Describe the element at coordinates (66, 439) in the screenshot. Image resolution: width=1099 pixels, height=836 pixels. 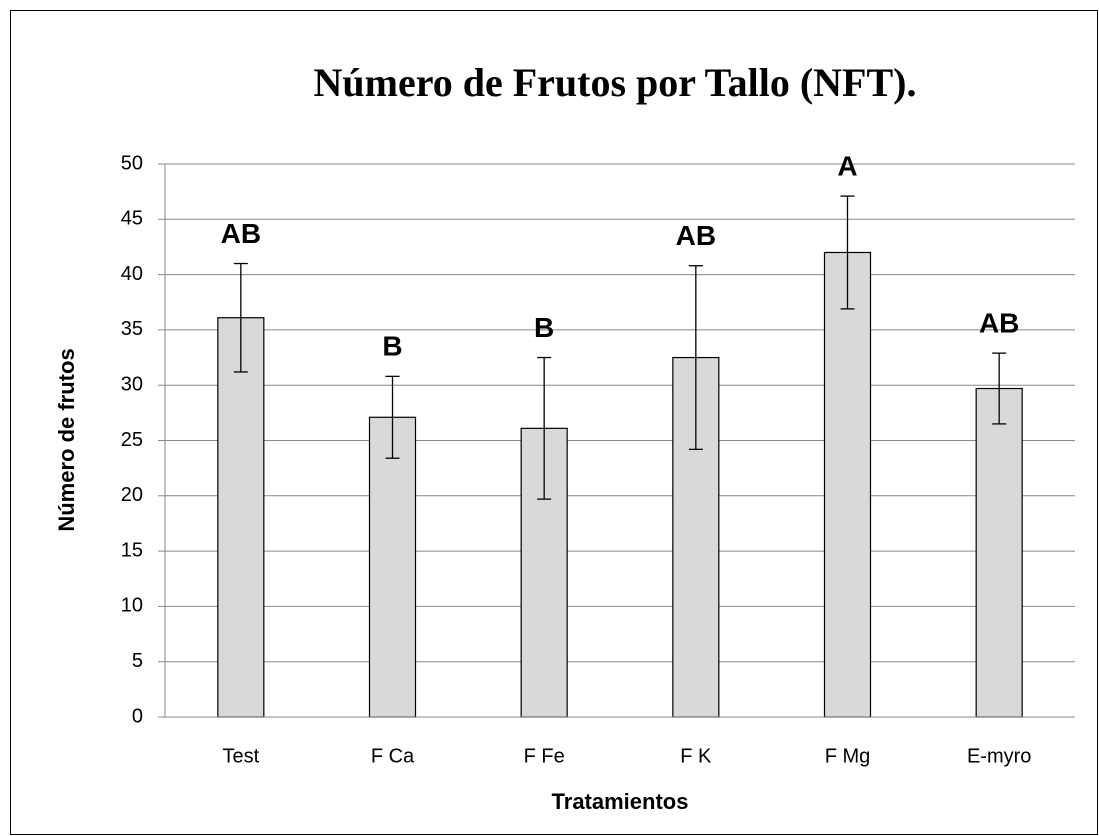
I see `y-axis-label: Número de frutos` at that location.